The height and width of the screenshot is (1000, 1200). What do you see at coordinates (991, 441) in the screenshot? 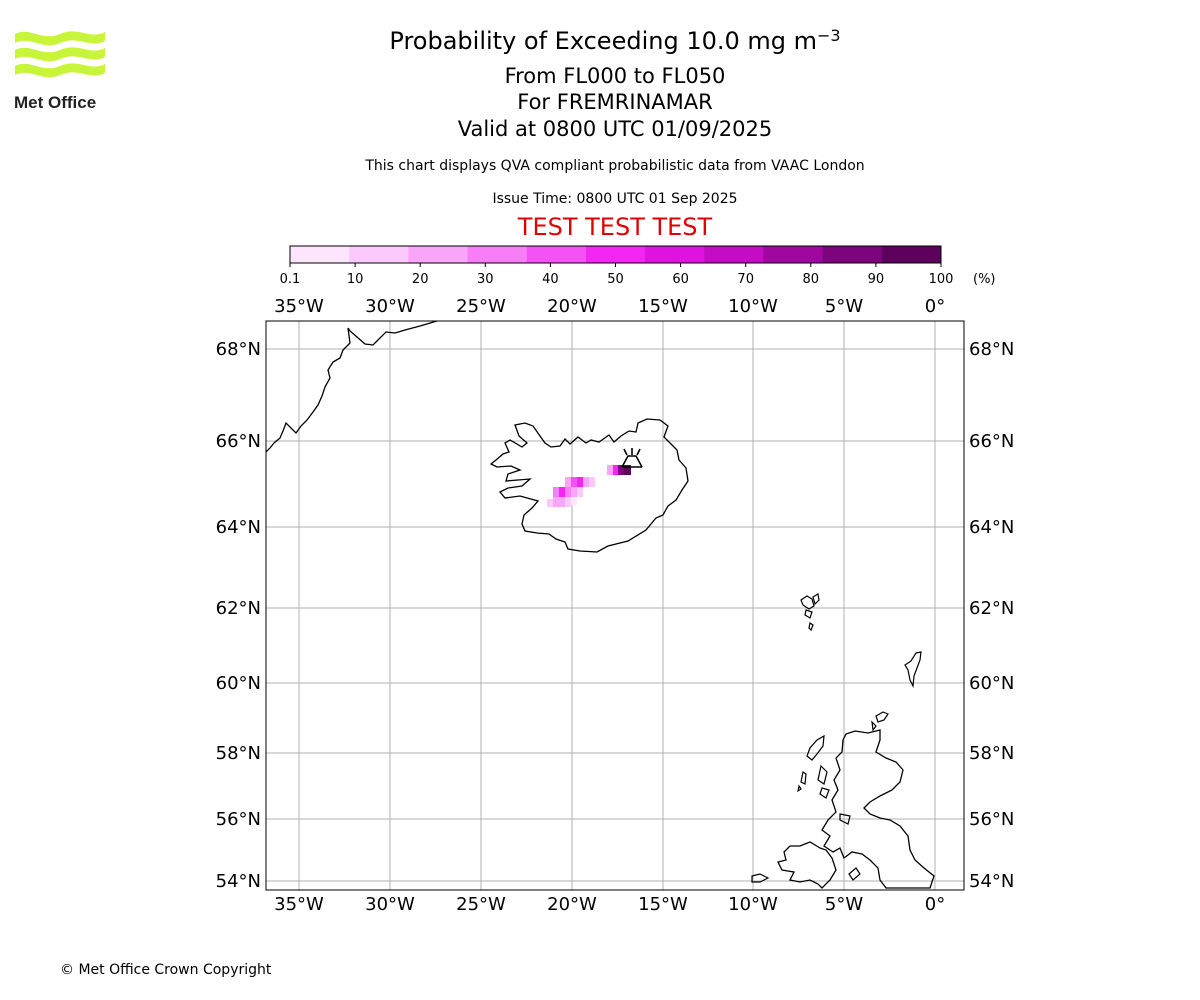
I see `lat-label-right: 66°N` at bounding box center [991, 441].